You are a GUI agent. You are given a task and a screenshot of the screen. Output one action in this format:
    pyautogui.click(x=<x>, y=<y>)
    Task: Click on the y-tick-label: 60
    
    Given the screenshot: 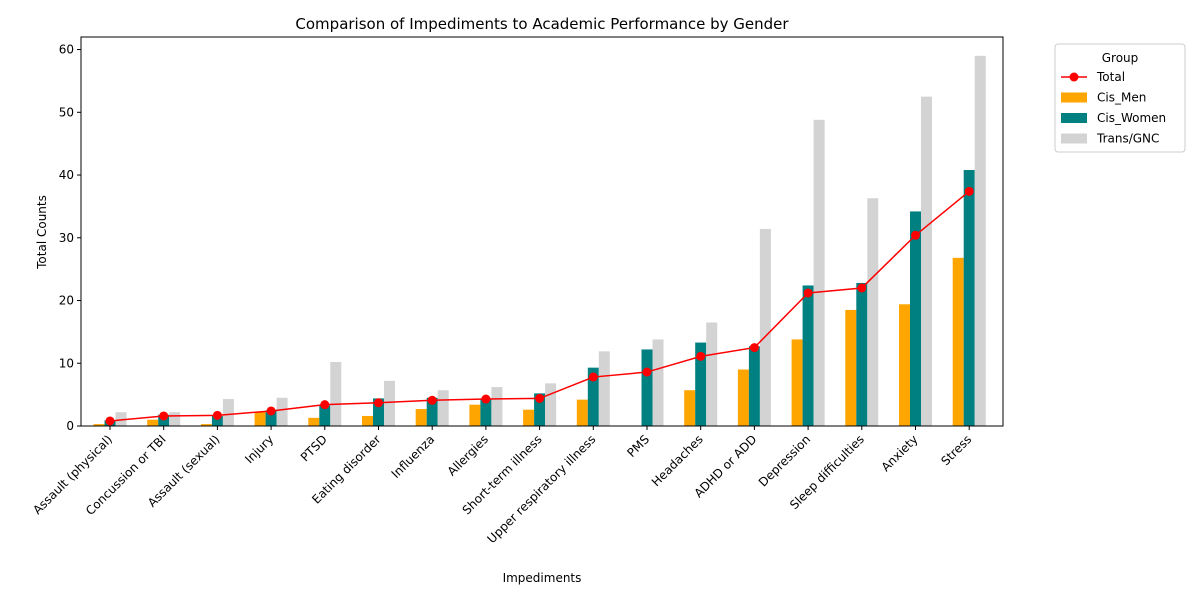 What is the action you would take?
    pyautogui.click(x=66, y=50)
    